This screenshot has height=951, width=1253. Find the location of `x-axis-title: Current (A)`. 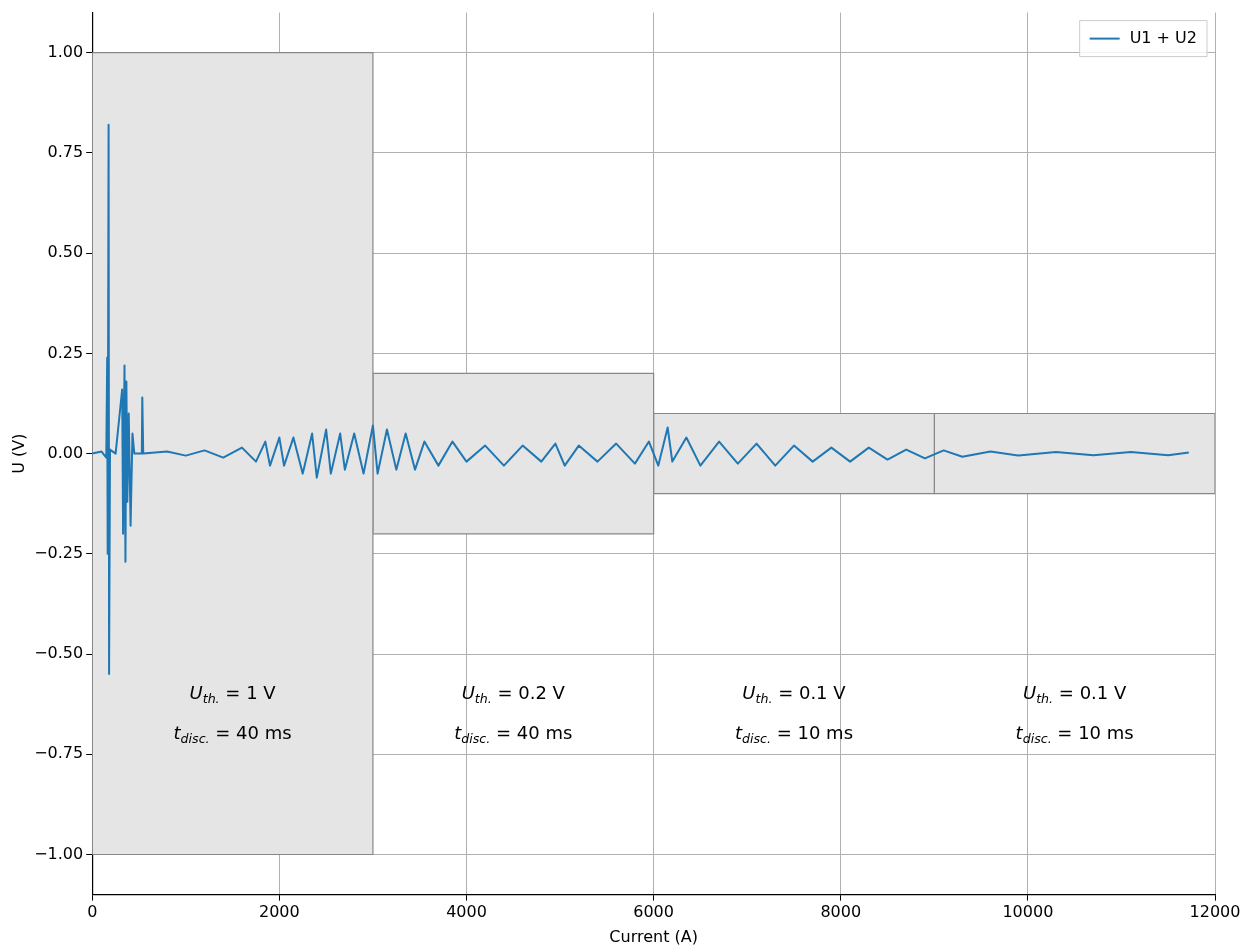

x-axis-title: Current (A) is located at coordinates (653, 936).